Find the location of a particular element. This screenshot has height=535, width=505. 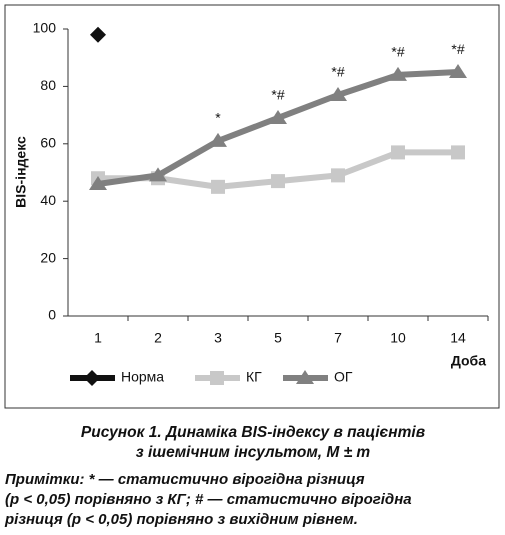

x-tick-label: 1 is located at coordinates (98, 338).